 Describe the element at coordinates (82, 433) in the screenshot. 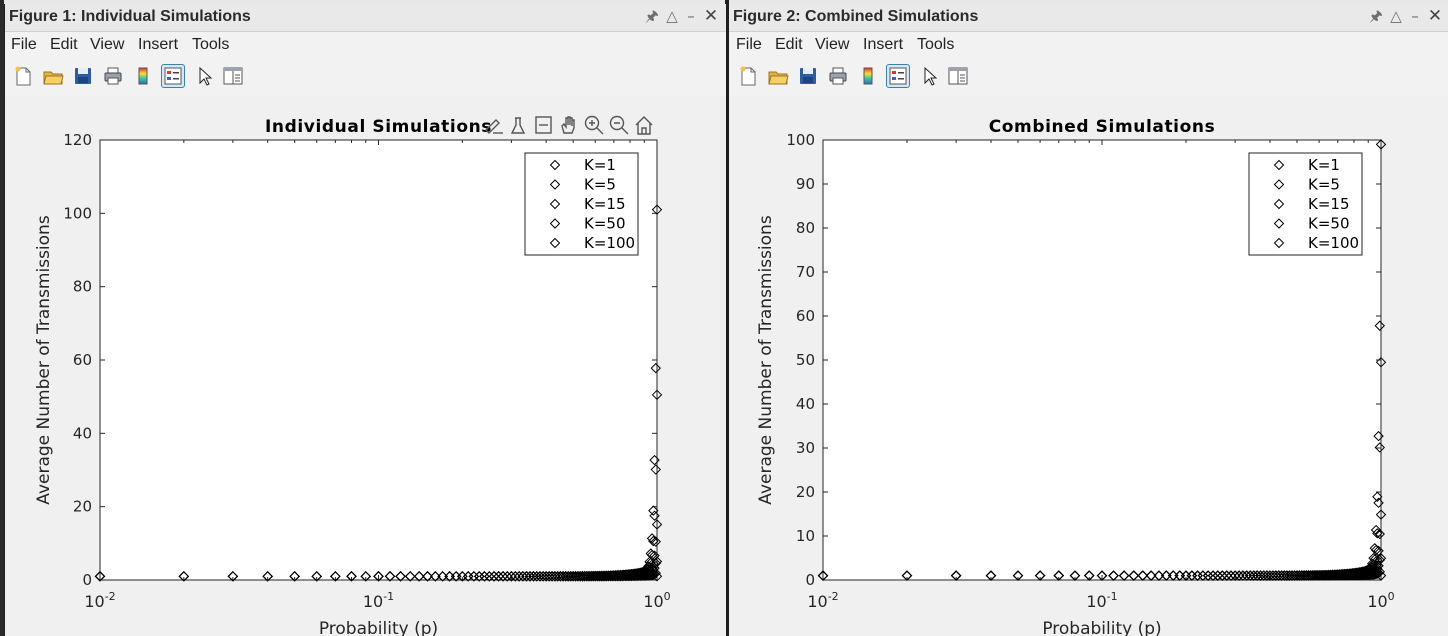

I see `y-tick-label: 40` at that location.